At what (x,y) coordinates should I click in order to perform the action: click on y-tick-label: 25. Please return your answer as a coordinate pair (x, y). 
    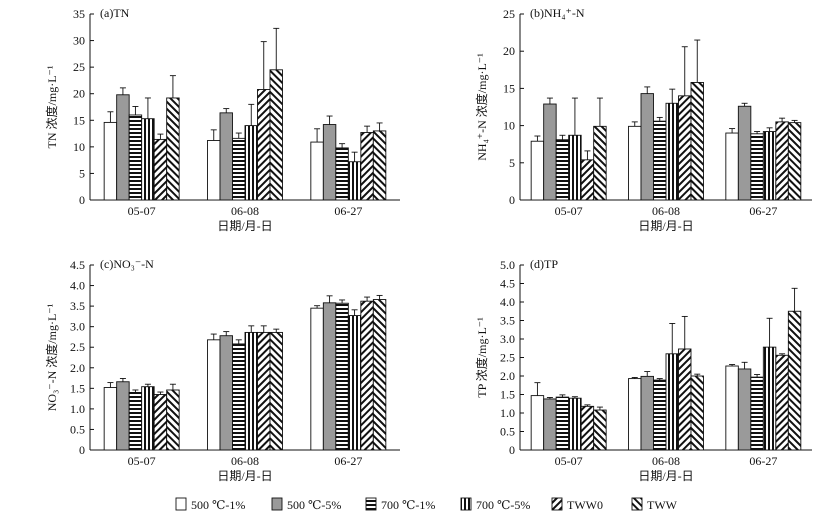
    Looking at the image, I should click on (509, 14).